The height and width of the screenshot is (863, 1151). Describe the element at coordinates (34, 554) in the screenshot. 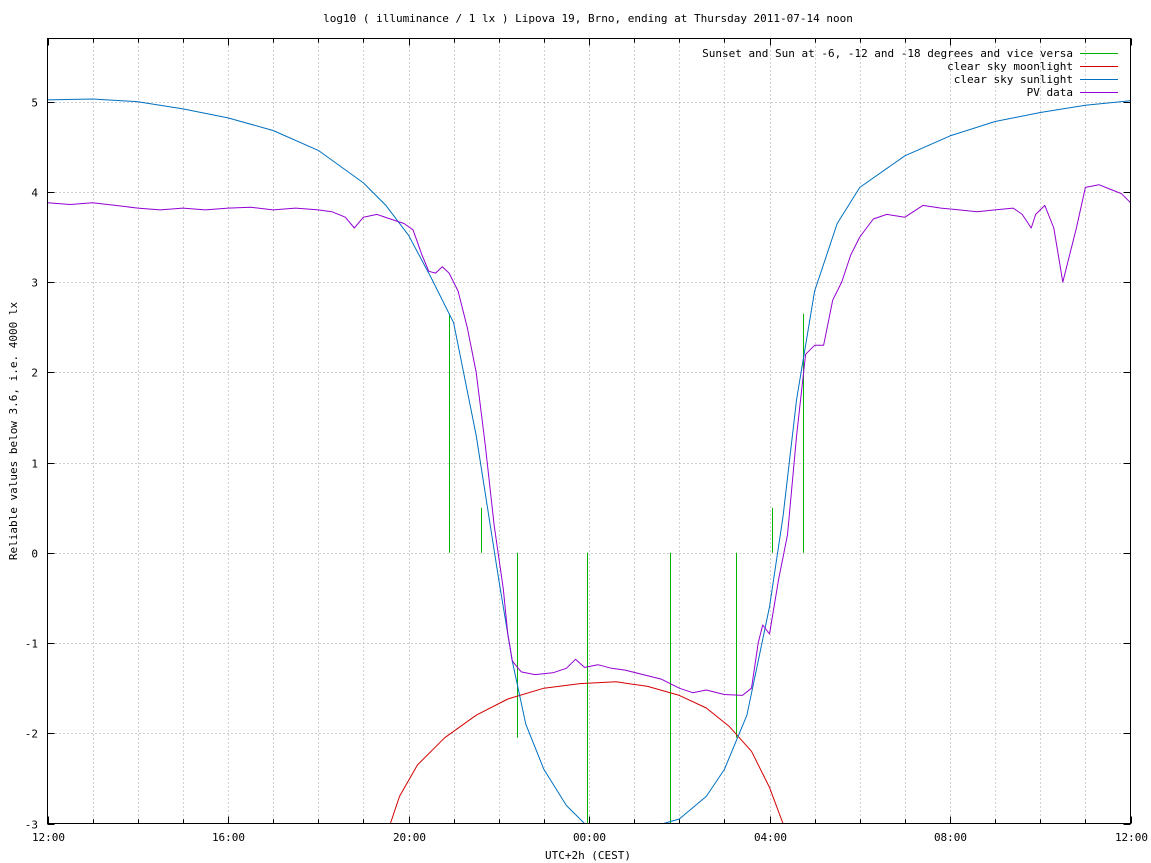

I see `y-tick-label: 0` at that location.